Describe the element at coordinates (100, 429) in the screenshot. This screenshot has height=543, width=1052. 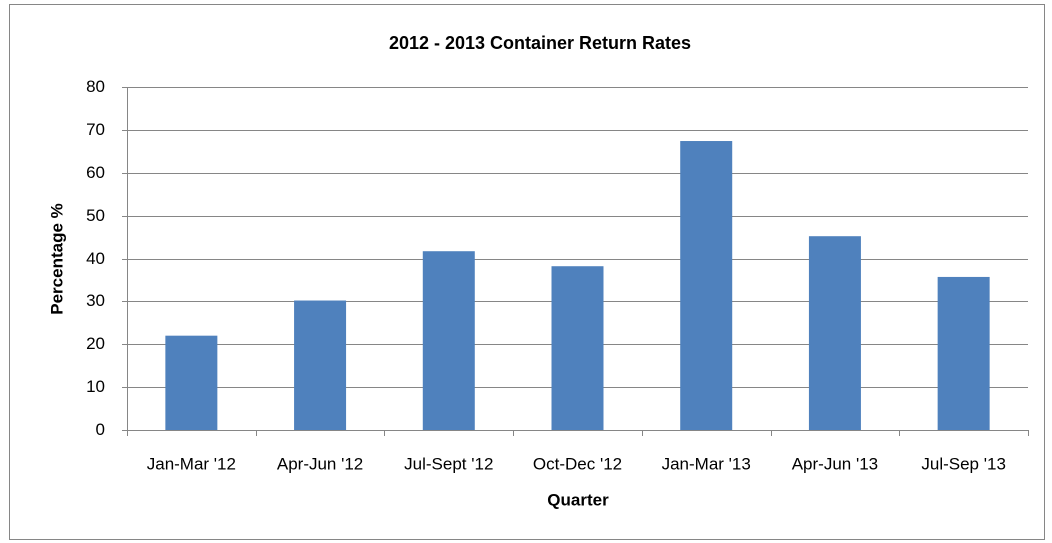
I see `y-tick-label: 0` at that location.